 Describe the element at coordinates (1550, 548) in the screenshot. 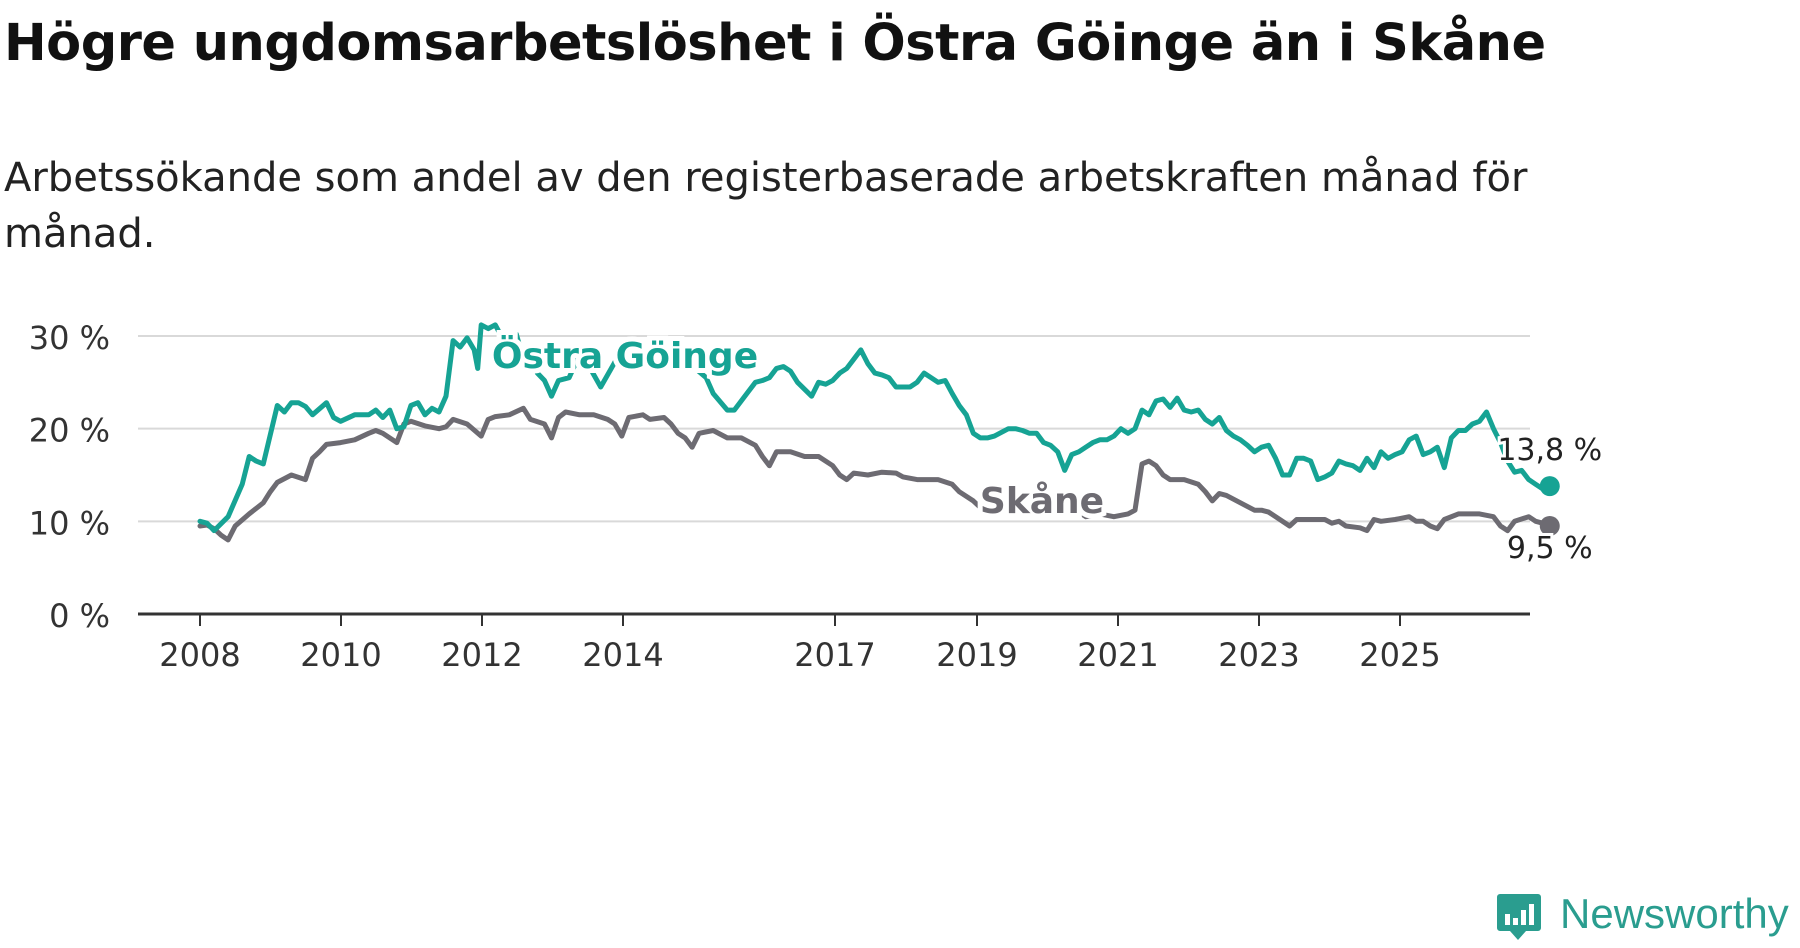

I see `end-label-skane: 9,5 %` at that location.